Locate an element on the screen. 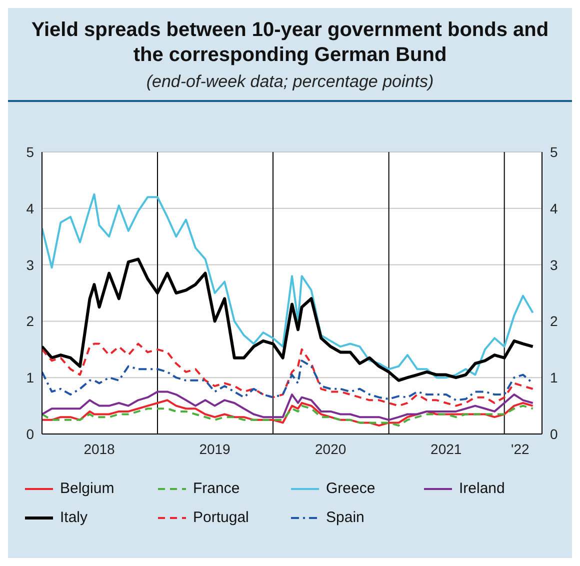  y-tick-label: 4 is located at coordinates (30, 208).